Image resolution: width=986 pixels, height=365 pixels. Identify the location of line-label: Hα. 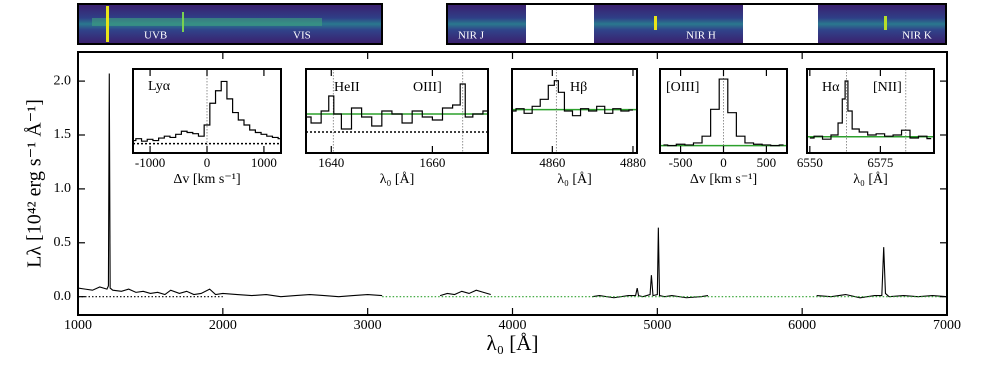
(831, 87).